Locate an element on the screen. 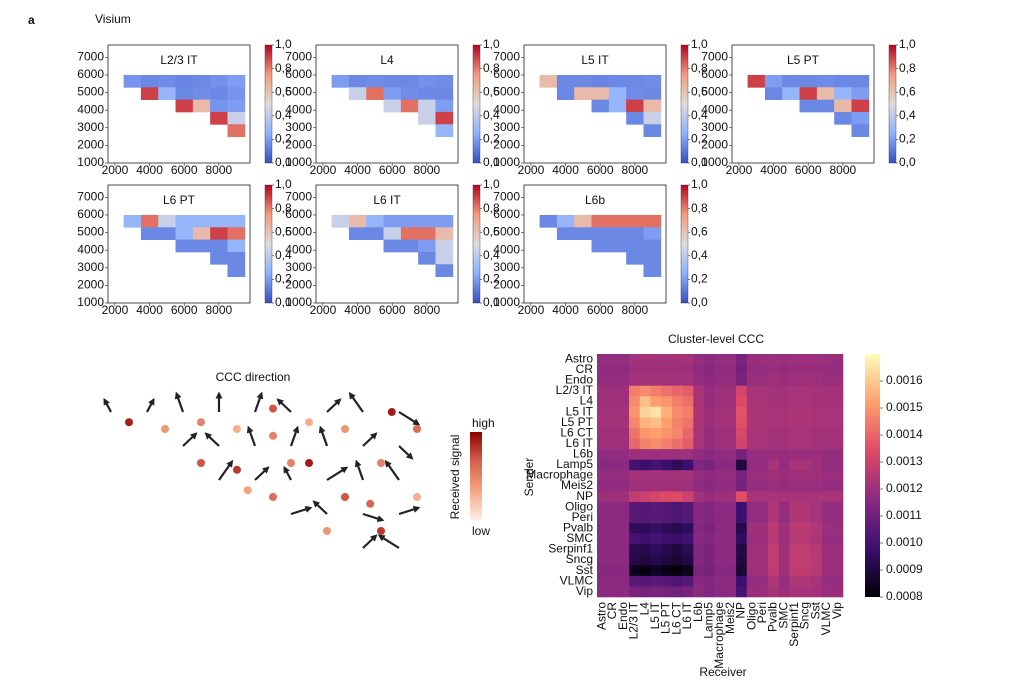 Image resolution: width=1016 pixels, height=687 pixels. colorbar is located at coordinates (268, 244).